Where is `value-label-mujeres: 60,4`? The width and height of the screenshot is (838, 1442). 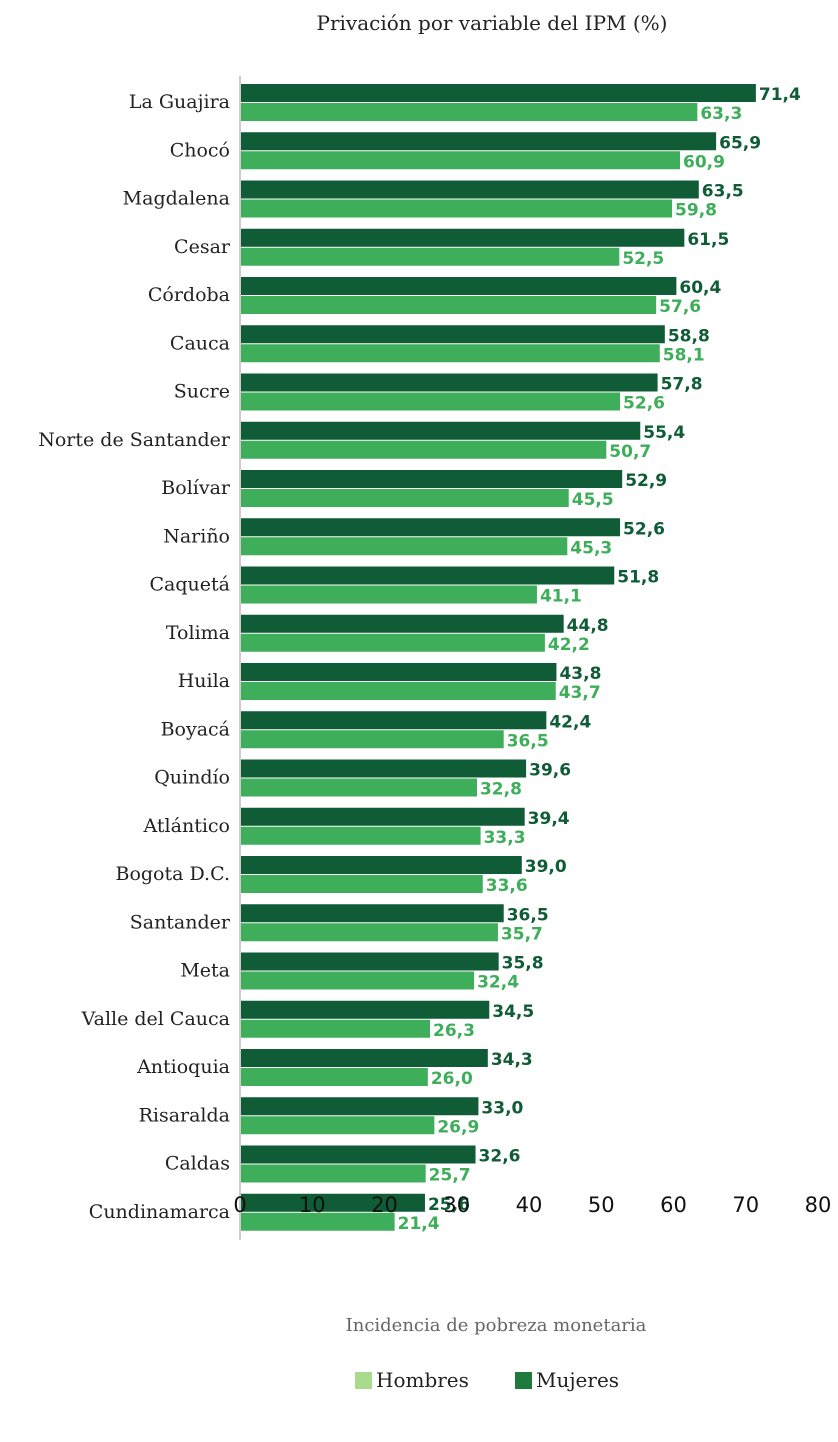
value-label-mujeres: 60,4 is located at coordinates (700, 288).